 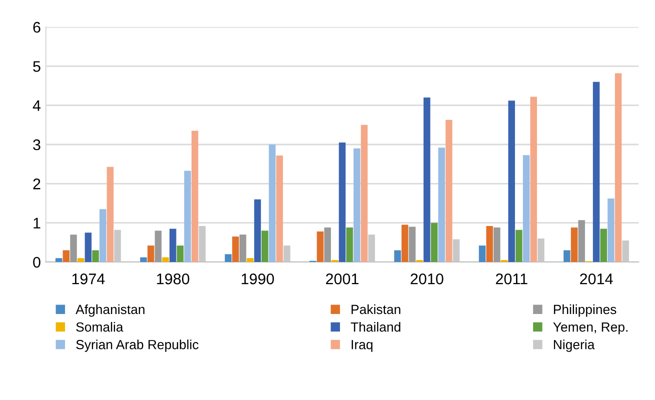 What do you see at coordinates (36, 184) in the screenshot?
I see `y-tick-label: 2` at bounding box center [36, 184].